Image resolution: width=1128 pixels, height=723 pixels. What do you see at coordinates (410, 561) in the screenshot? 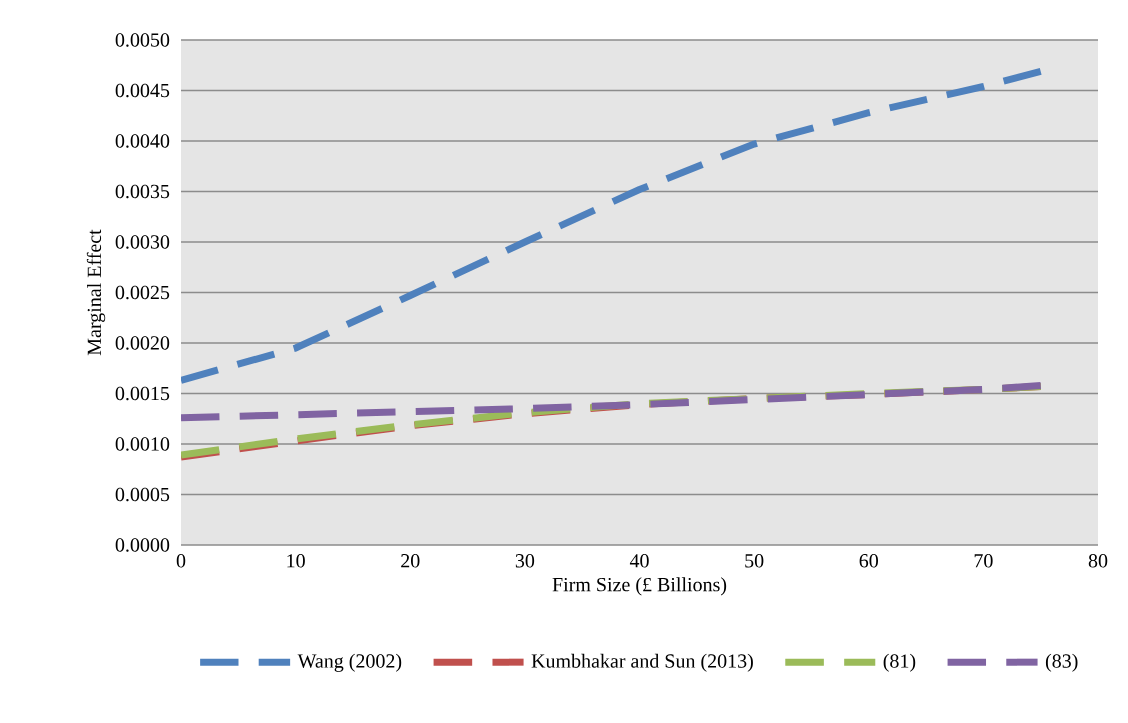
I see `x-tick-label: 20` at bounding box center [410, 561].